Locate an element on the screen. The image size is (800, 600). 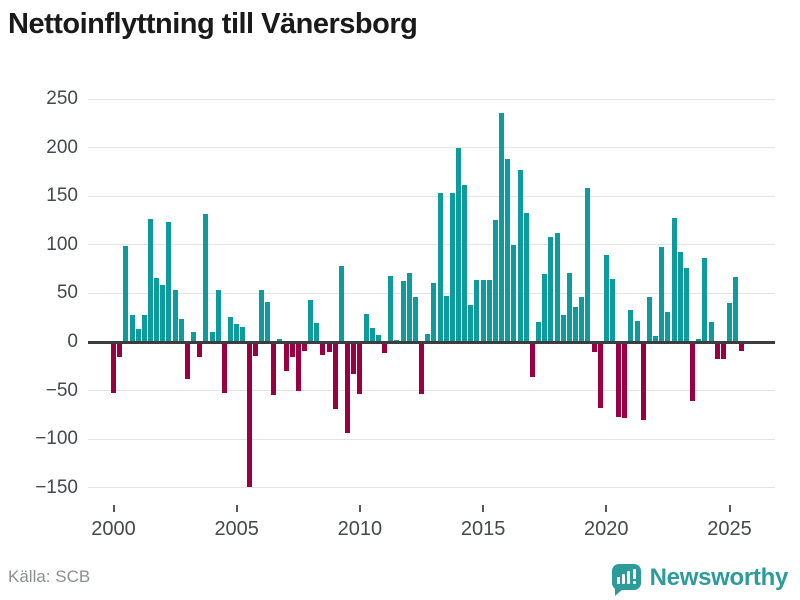
bar-2003-q1 is located at coordinates (187, 361).